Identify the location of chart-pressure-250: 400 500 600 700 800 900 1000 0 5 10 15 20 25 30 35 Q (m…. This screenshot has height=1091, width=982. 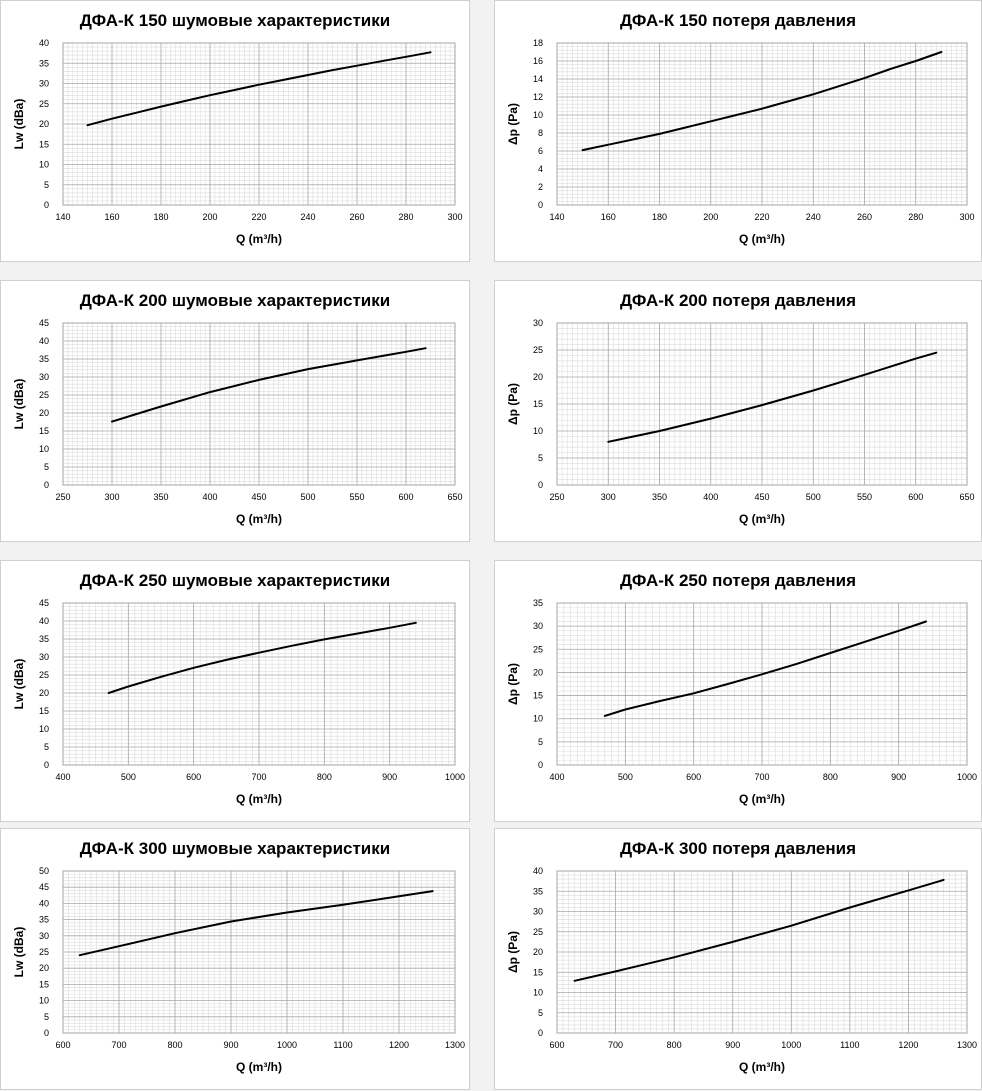
(741, 702).